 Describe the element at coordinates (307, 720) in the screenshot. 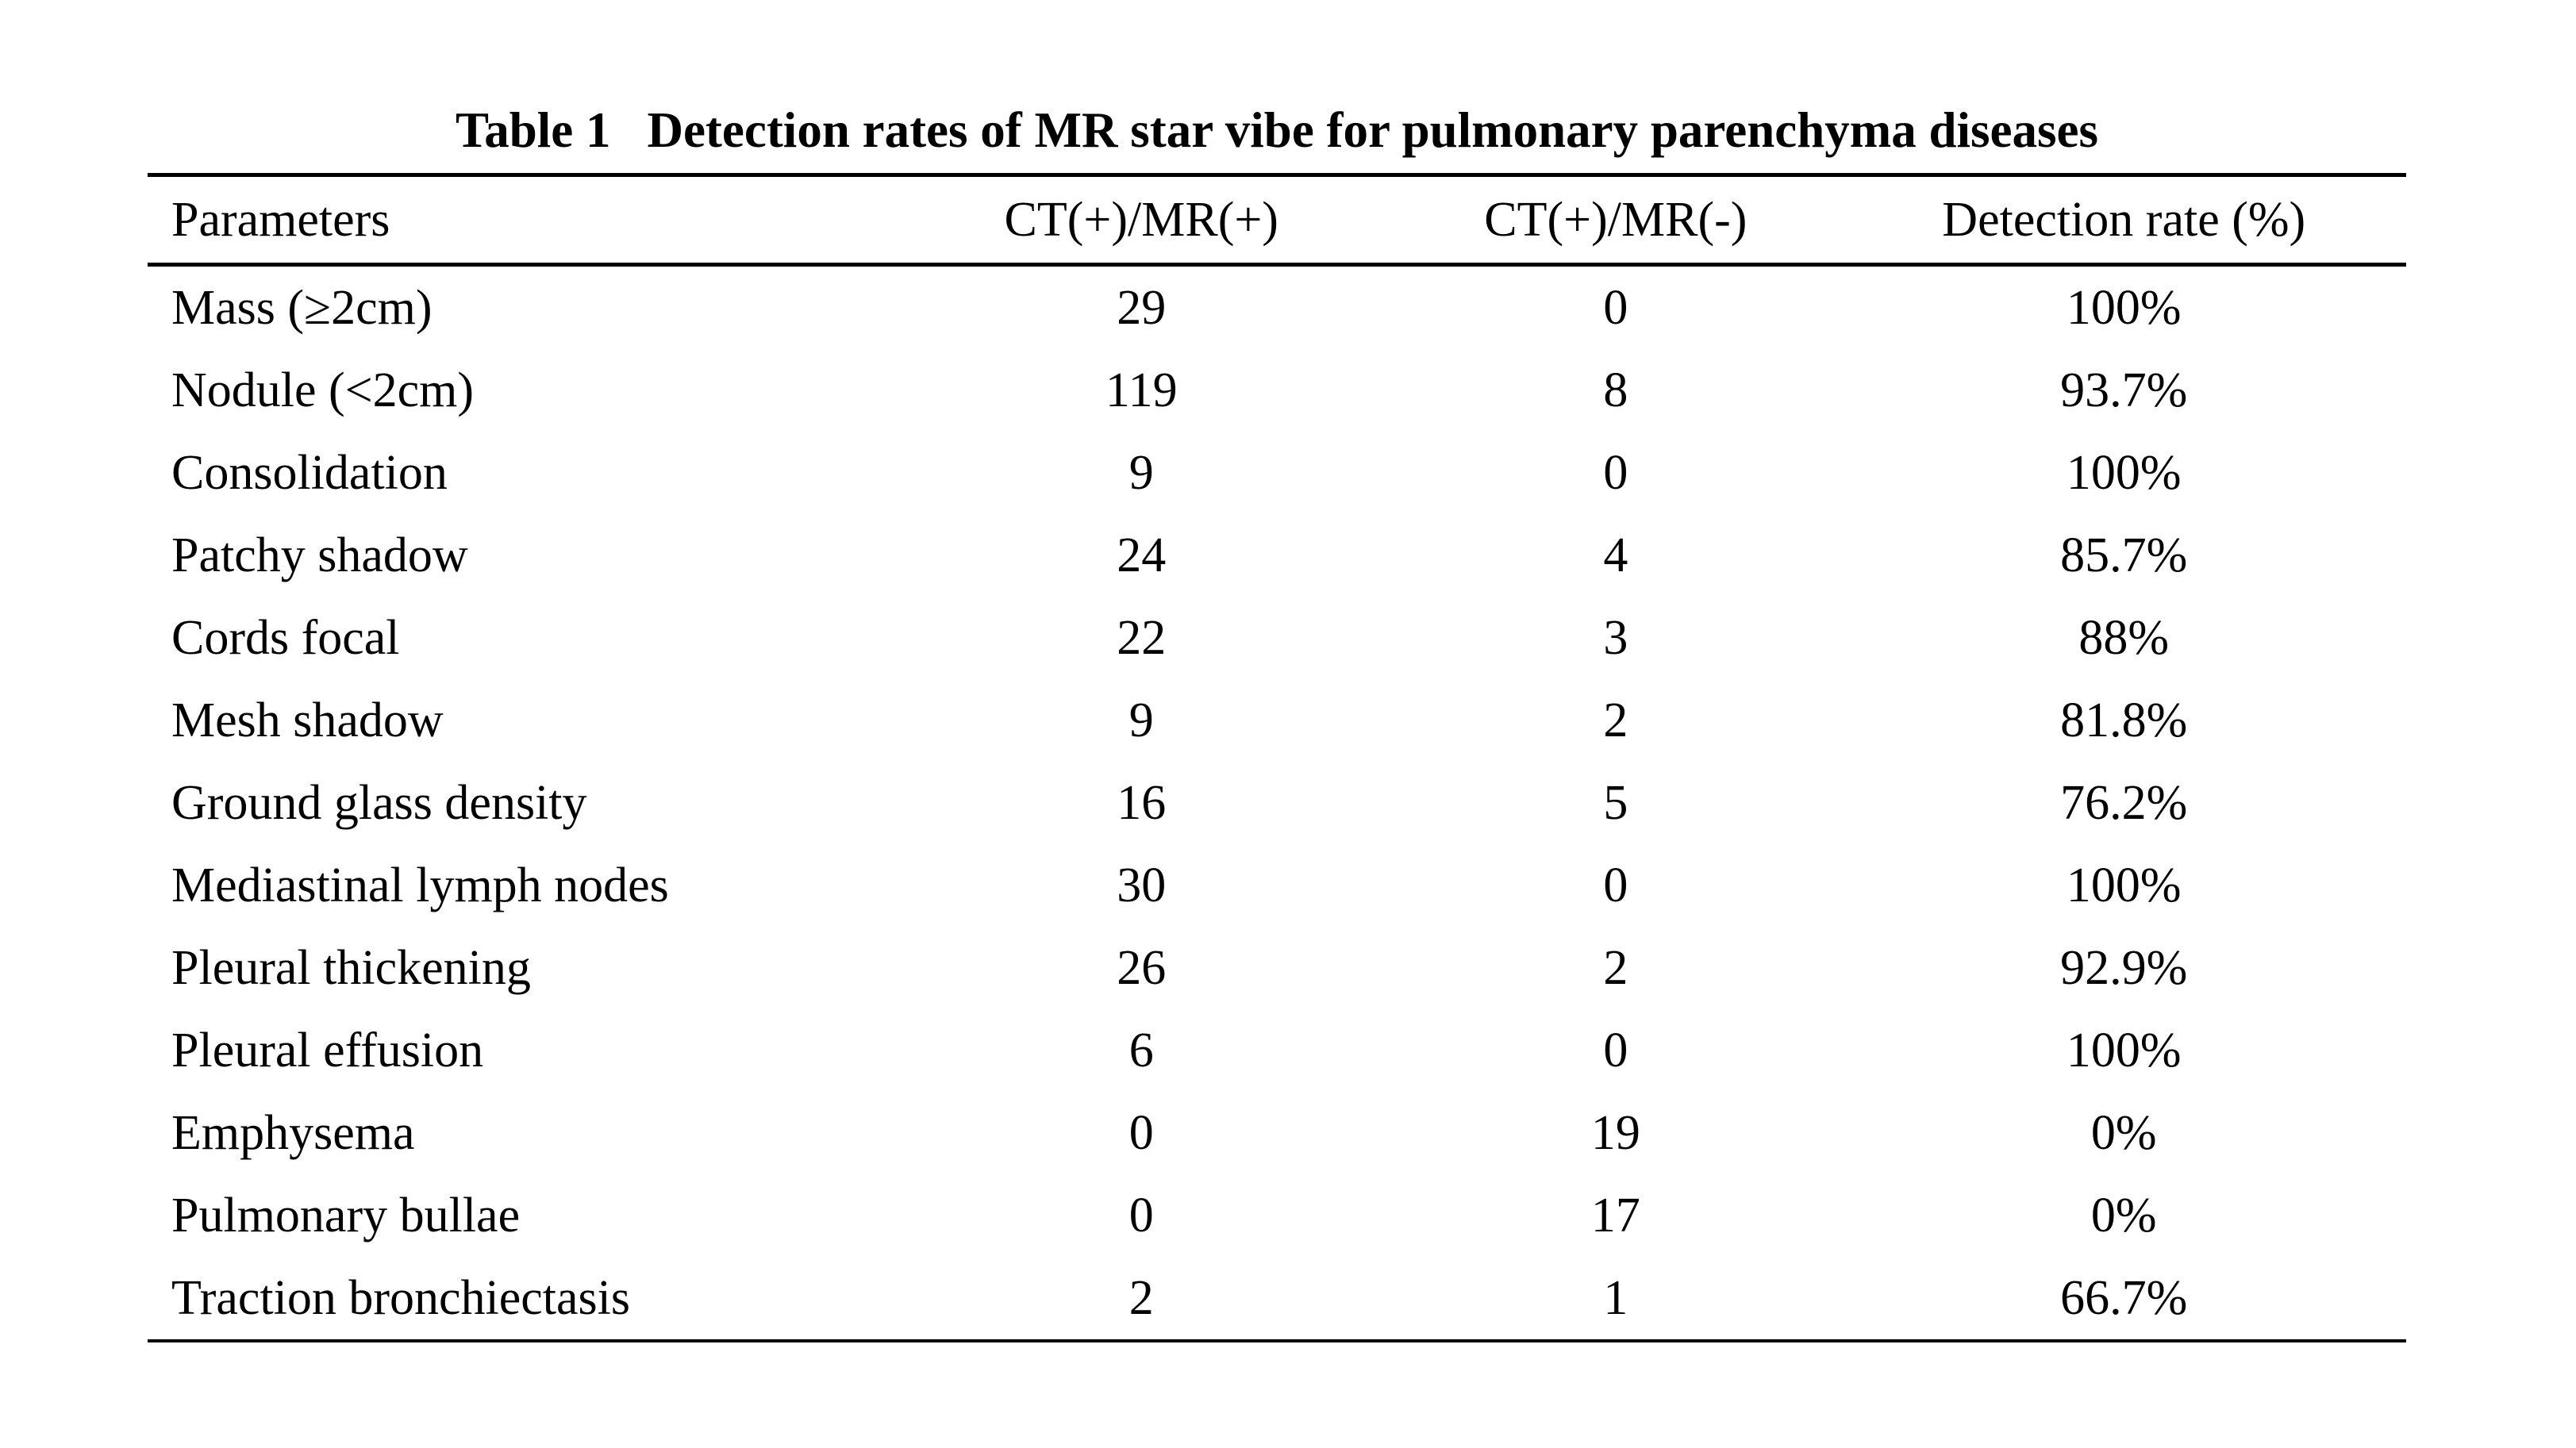

I see `parameter-cell: Mesh shadow` at that location.